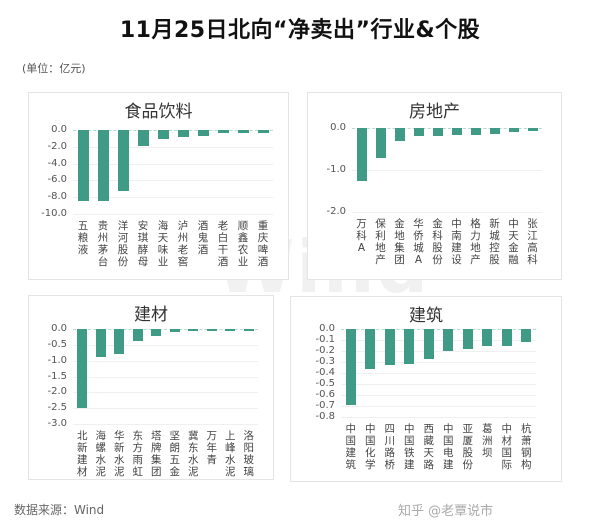 This screenshot has width=600, height=528. I want to click on x-category-label: 顺鑫农业, so click(243, 244).